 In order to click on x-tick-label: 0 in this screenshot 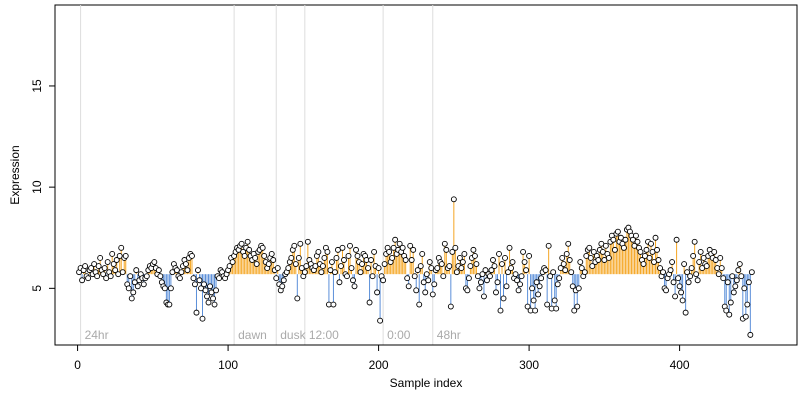, I will do `click(77, 365)`.